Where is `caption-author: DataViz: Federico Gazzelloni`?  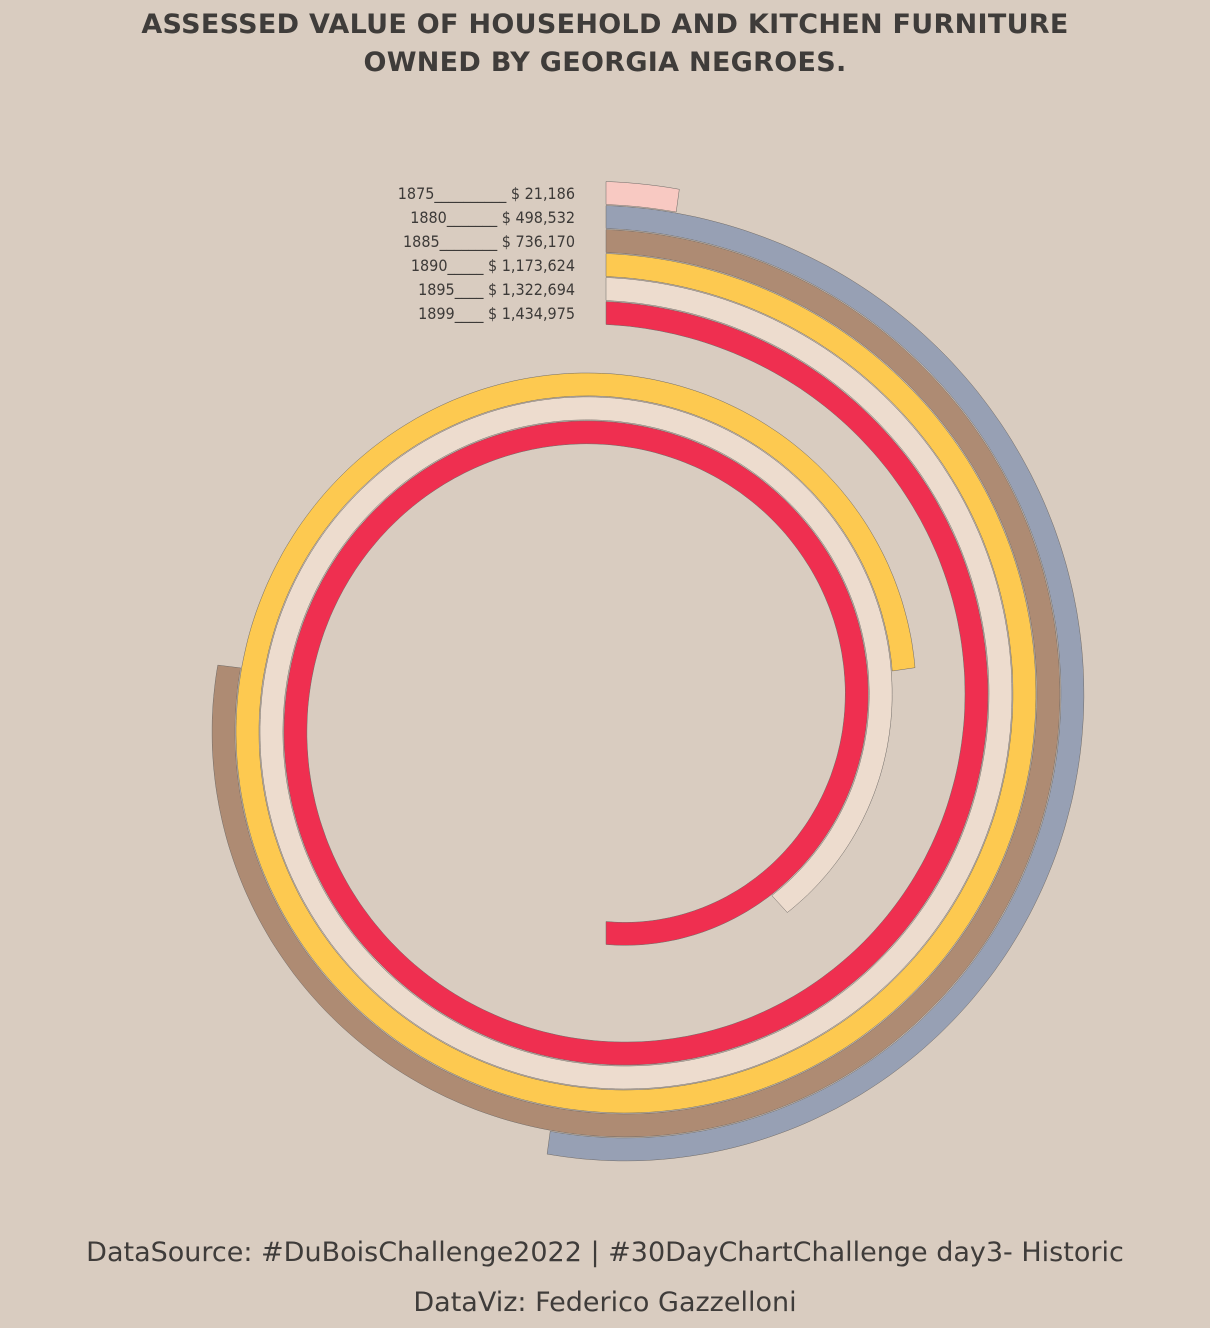 caption-author: DataViz: Federico Gazzelloni is located at coordinates (605, 1302).